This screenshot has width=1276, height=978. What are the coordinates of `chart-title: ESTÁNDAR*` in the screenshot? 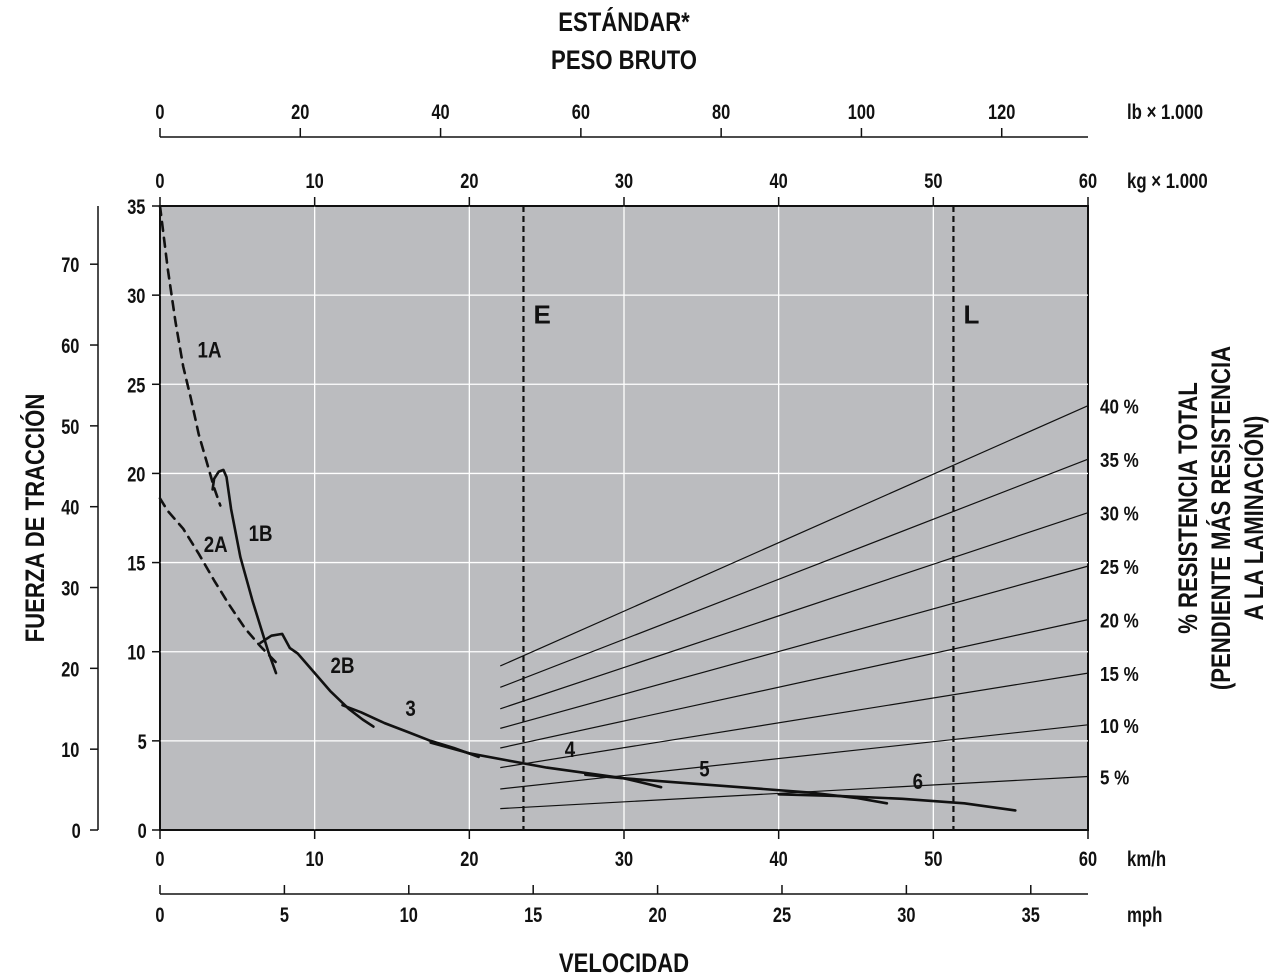 It's located at (624, 22).